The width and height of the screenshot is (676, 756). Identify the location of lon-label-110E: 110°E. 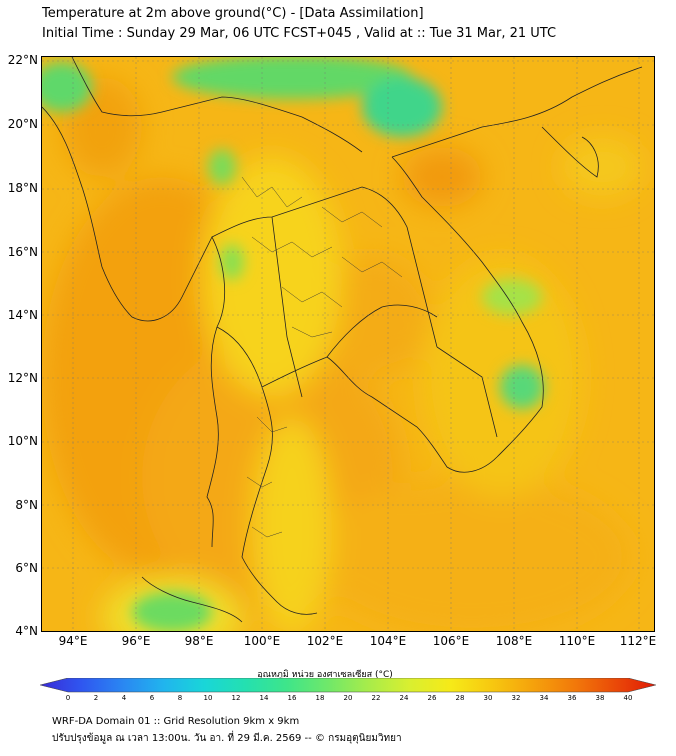
(577, 641).